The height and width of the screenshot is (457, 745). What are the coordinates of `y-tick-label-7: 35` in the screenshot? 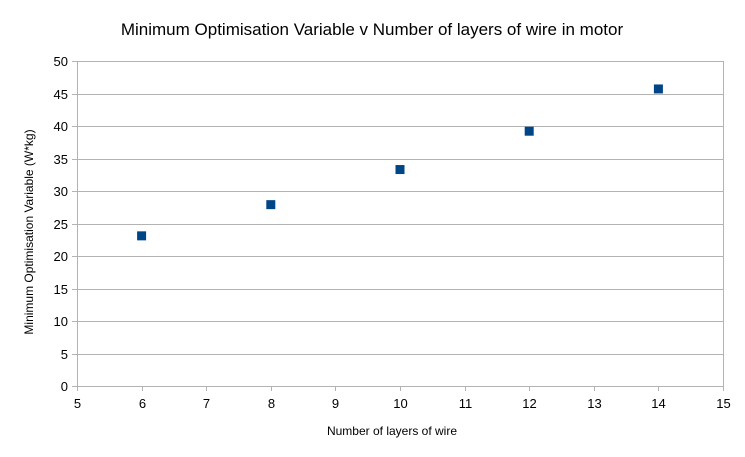 It's located at (61, 159).